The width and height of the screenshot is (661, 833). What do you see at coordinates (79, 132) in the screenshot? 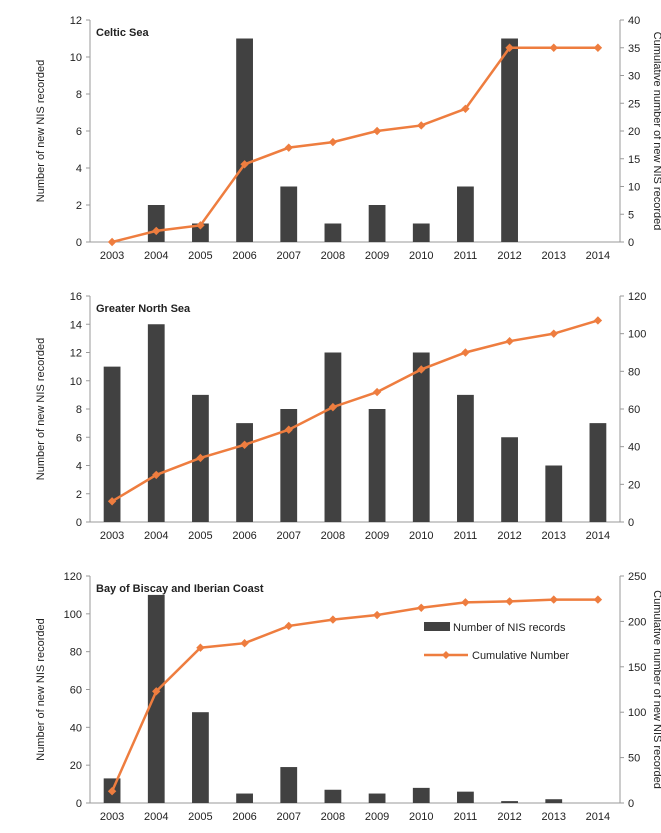
I see `y-tick-label: 6` at bounding box center [79, 132].